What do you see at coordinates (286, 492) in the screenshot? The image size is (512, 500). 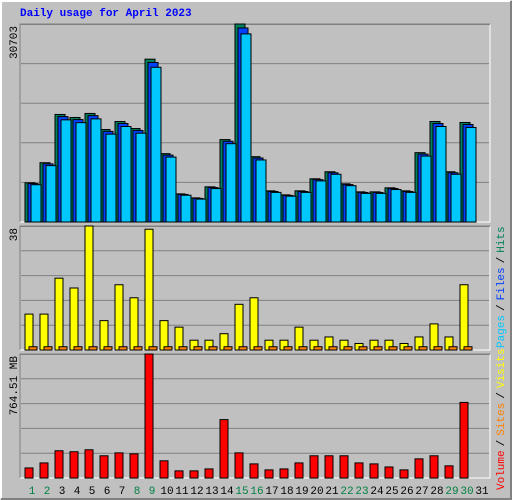 I see `x-tick-label: 18` at bounding box center [286, 492].